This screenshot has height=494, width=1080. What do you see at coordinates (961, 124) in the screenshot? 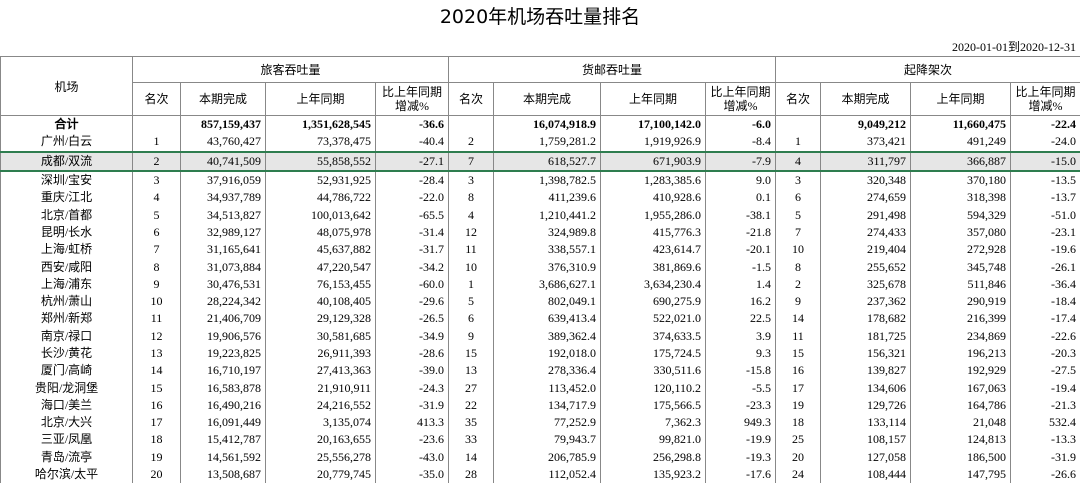
I see `previous-cell: 11,660,475` at bounding box center [961, 124].